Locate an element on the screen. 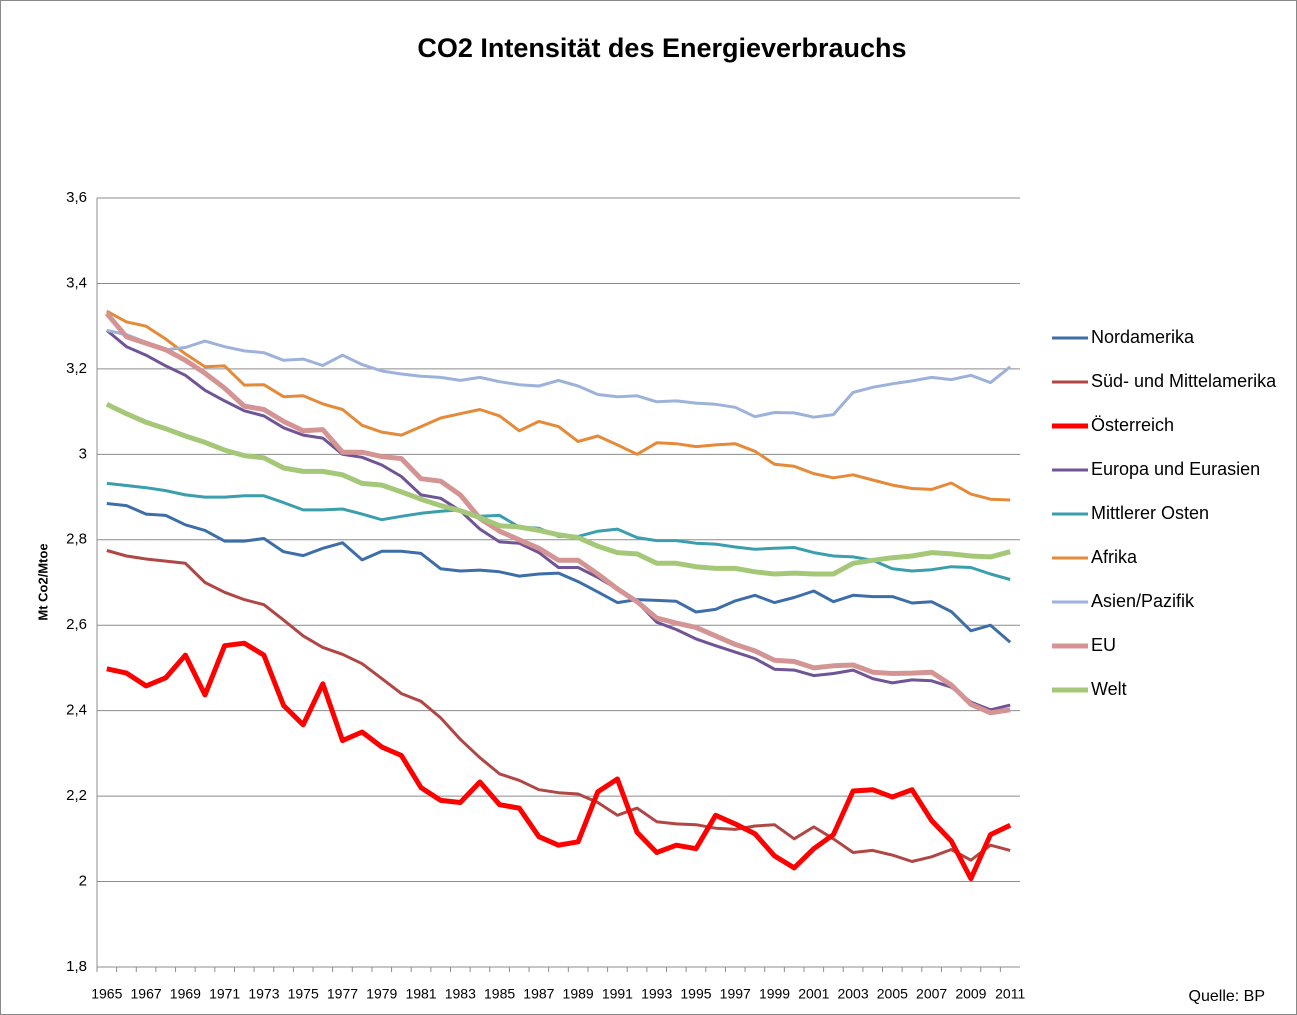 The image size is (1297, 1015). x-tick-label: 2005 is located at coordinates (892, 994).